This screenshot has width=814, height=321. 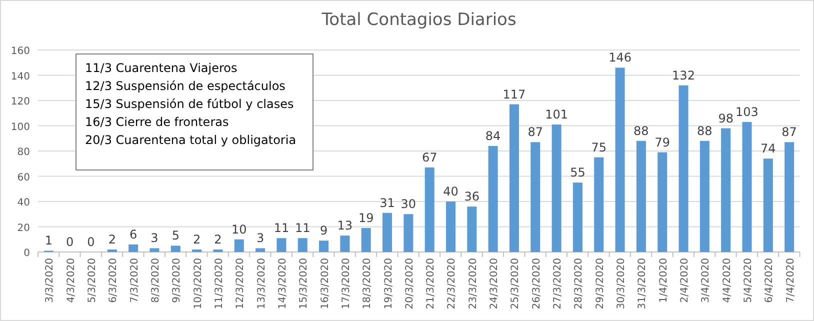 What do you see at coordinates (706, 280) in the screenshot?
I see `x-tick-label: 3/4/2020` at bounding box center [706, 280].